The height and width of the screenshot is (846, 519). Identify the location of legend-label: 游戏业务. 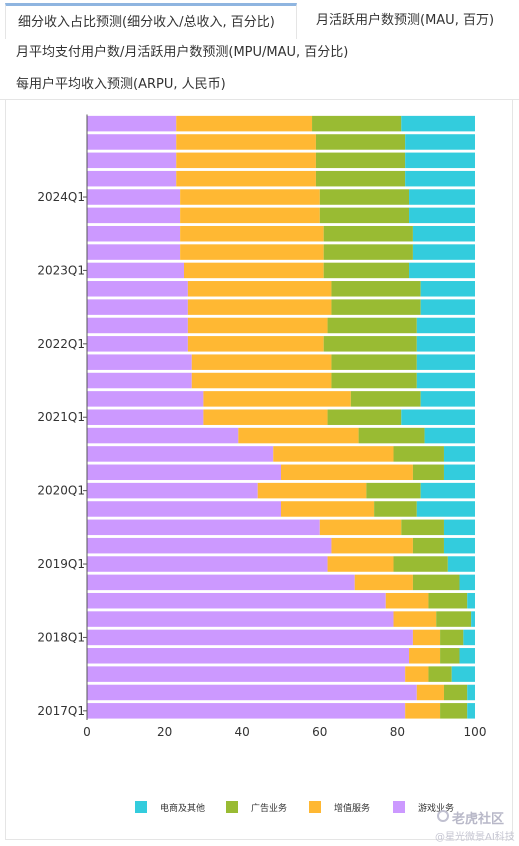
(436, 808).